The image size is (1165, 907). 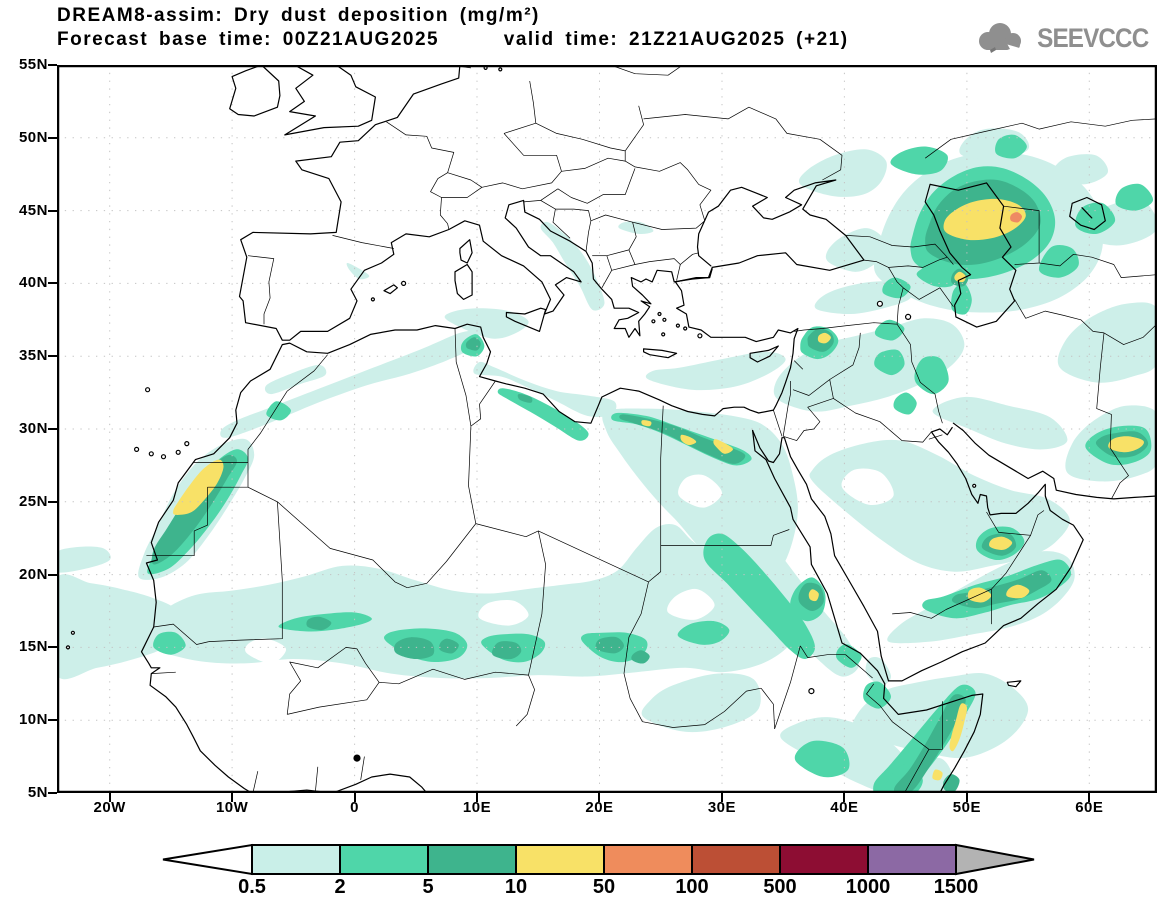 I want to click on lon-label: 10W, so click(x=232, y=807).